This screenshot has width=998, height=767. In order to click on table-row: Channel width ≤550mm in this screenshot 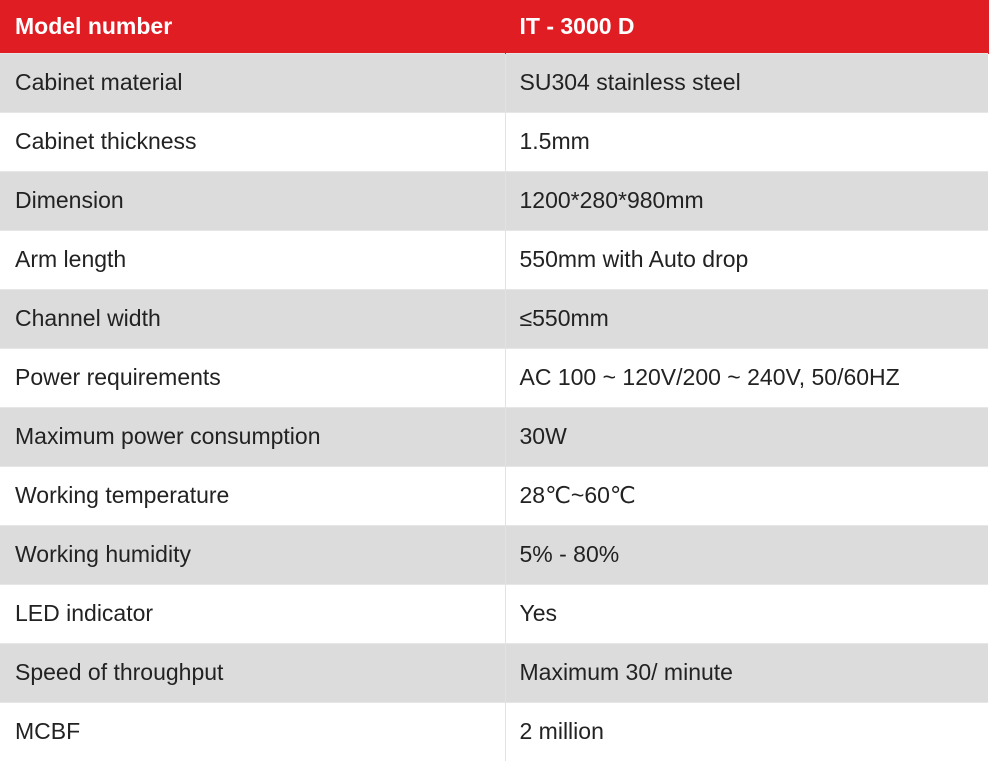, I will do `click(494, 318)`.